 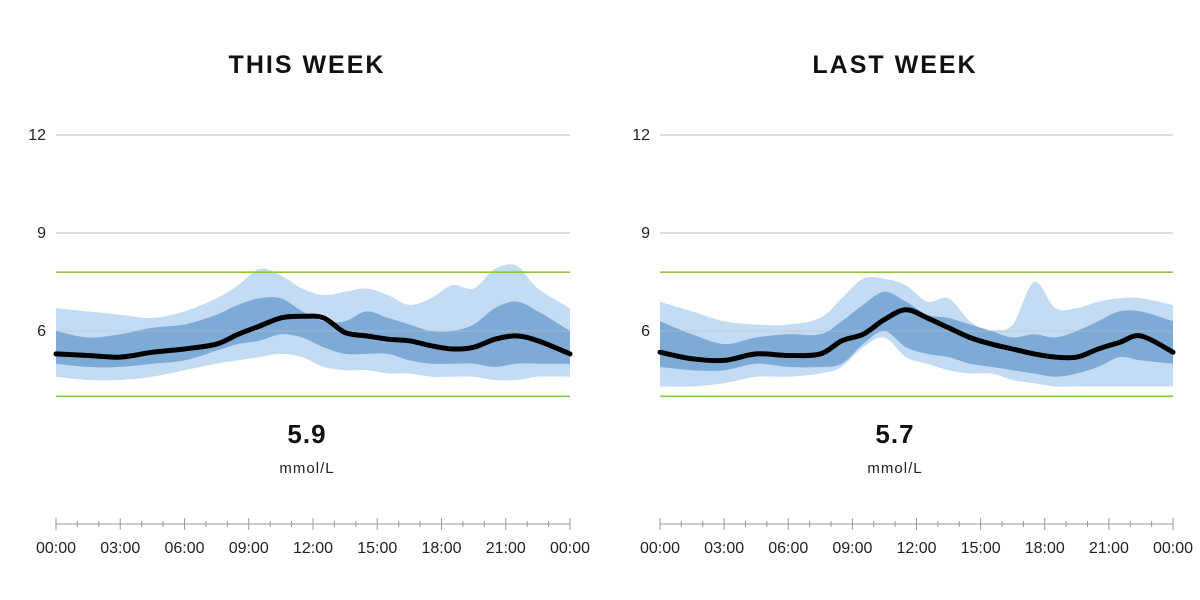 What do you see at coordinates (894, 434) in the screenshot?
I see `average-value: 5.7` at bounding box center [894, 434].